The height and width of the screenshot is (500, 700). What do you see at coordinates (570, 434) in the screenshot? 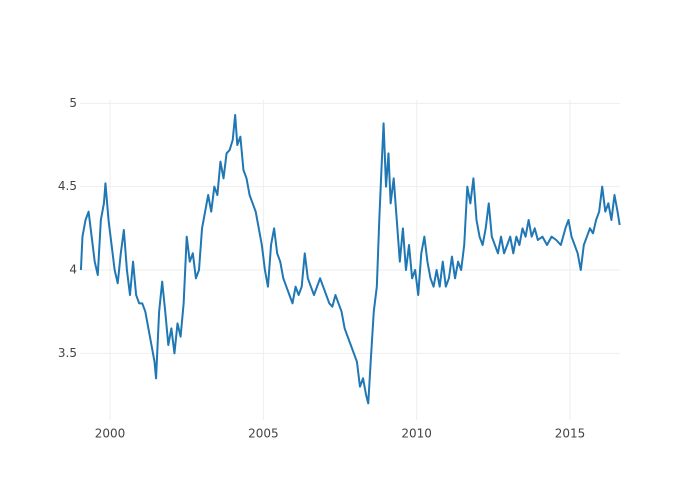
I see `x-tick-label: 2015` at bounding box center [570, 434].